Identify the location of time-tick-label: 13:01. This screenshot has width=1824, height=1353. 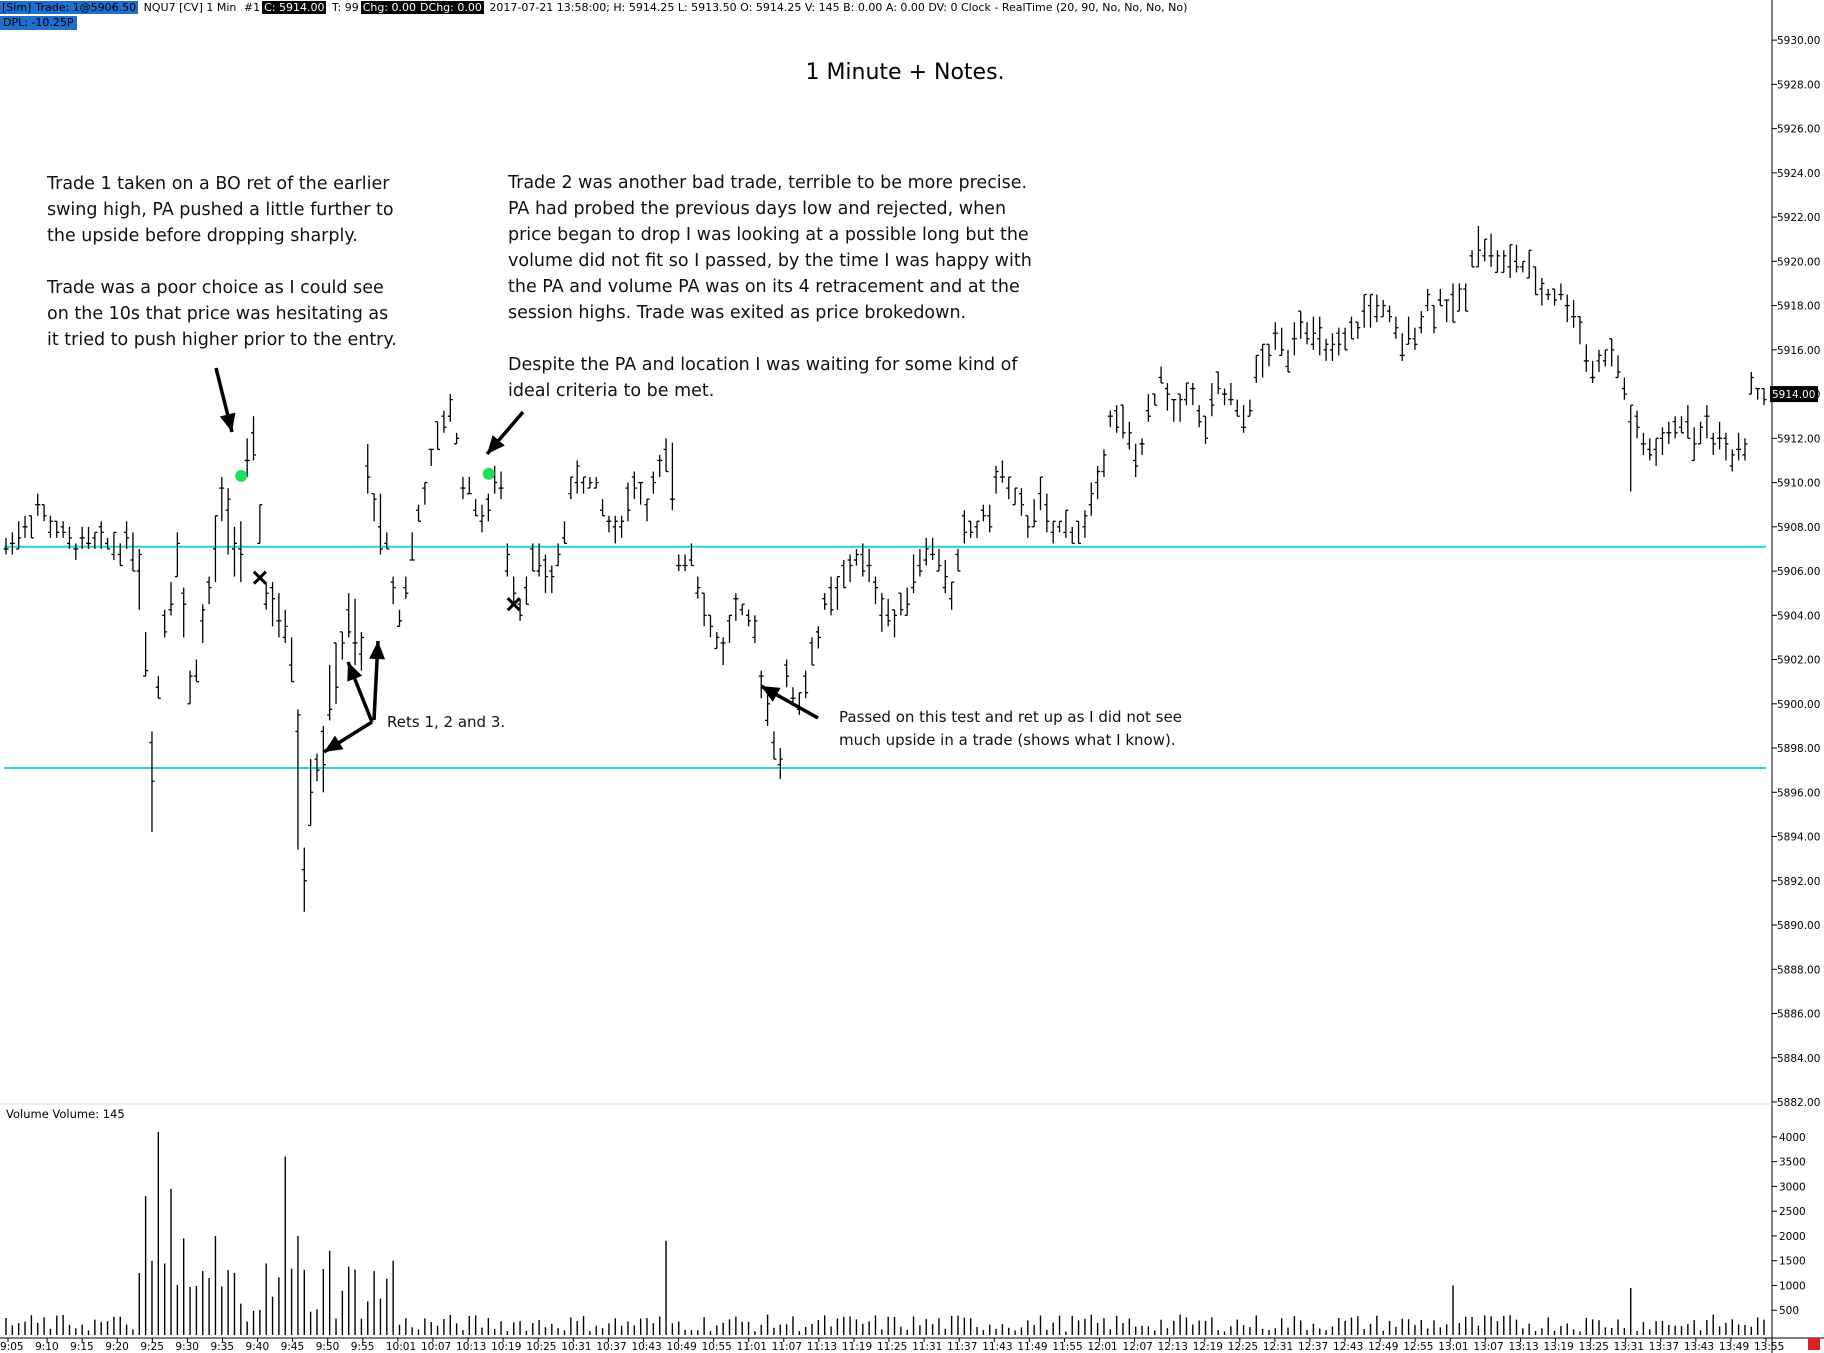
(1453, 1347).